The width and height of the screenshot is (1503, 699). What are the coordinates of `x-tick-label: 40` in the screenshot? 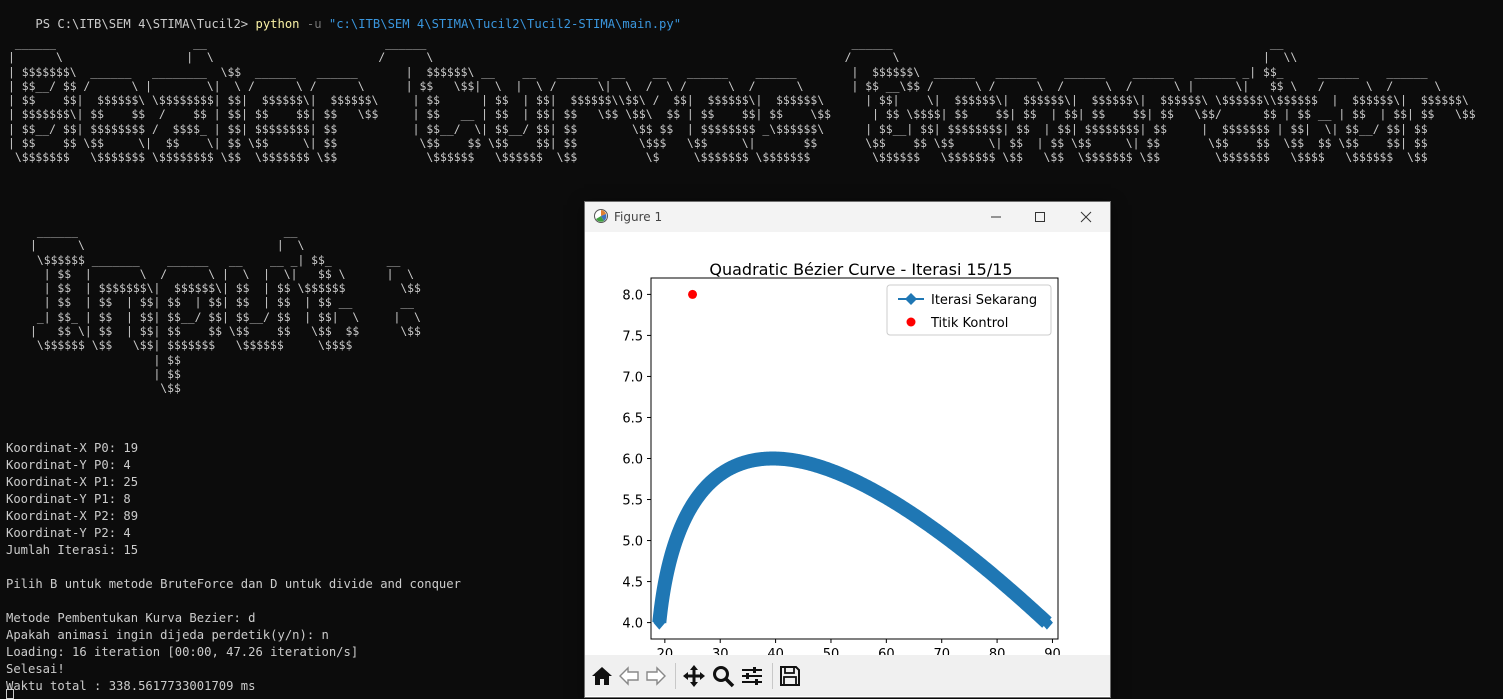 It's located at (775, 651).